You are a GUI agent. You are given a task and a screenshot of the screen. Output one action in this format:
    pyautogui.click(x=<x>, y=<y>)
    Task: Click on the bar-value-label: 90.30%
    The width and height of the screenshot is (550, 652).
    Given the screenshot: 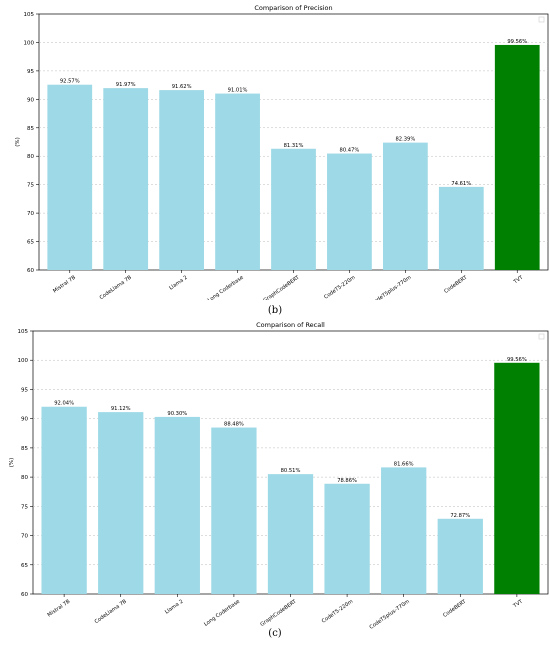 What is the action you would take?
    pyautogui.click(x=177, y=414)
    